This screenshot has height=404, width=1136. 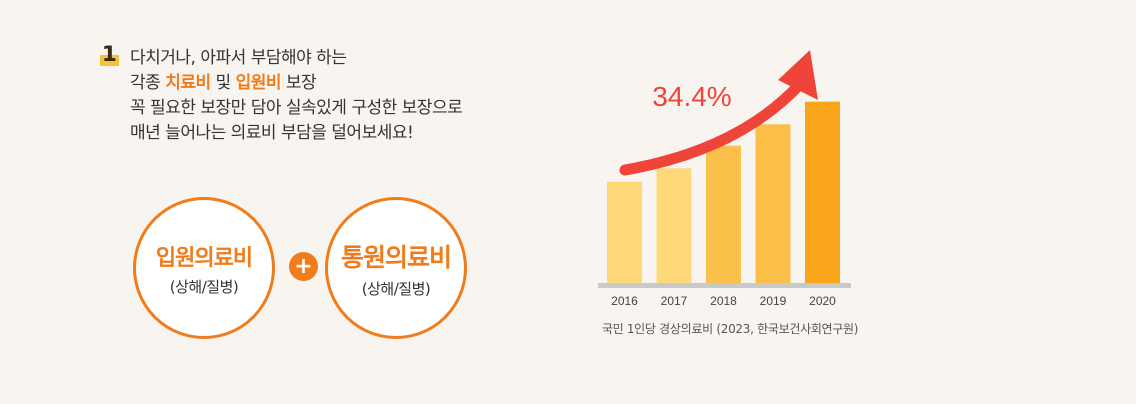 I want to click on growth-arrow-icon, so click(x=713, y=126).